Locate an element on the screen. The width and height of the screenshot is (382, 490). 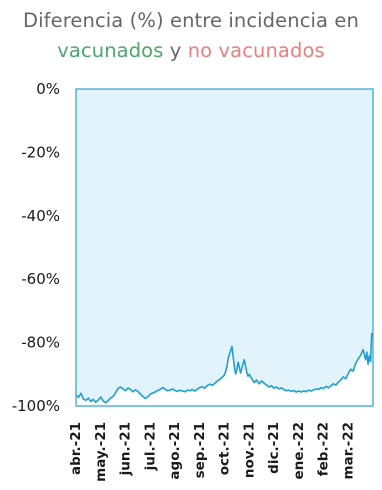
y-tick-label: 0% is located at coordinates (48, 89).